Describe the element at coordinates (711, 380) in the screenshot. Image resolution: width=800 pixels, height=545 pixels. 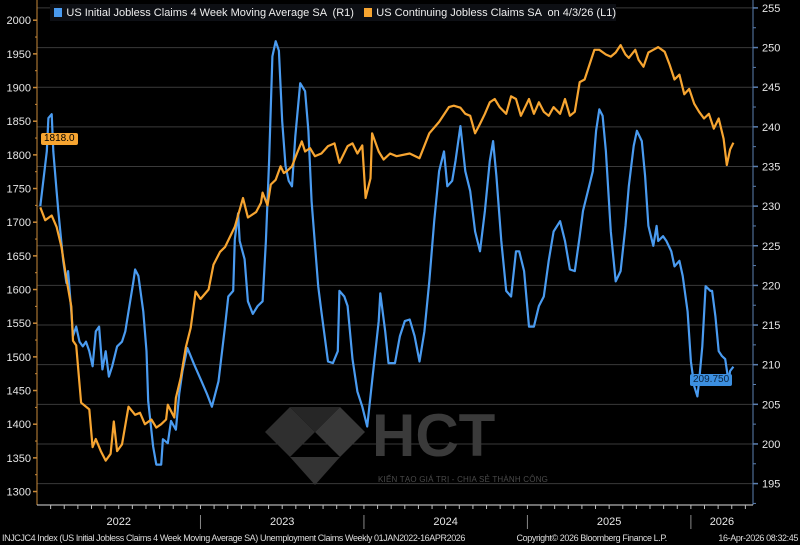
I see `last-value-tag-right: 209.750` at that location.